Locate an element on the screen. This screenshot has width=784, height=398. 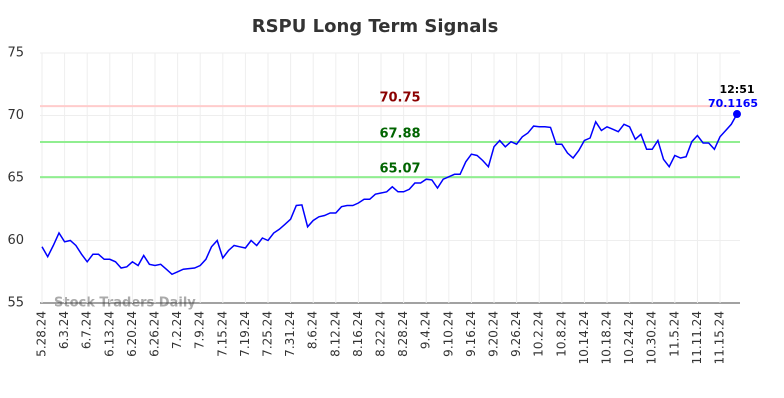
x-tick-label: 7.15.24 is located at coordinates (222, 334).